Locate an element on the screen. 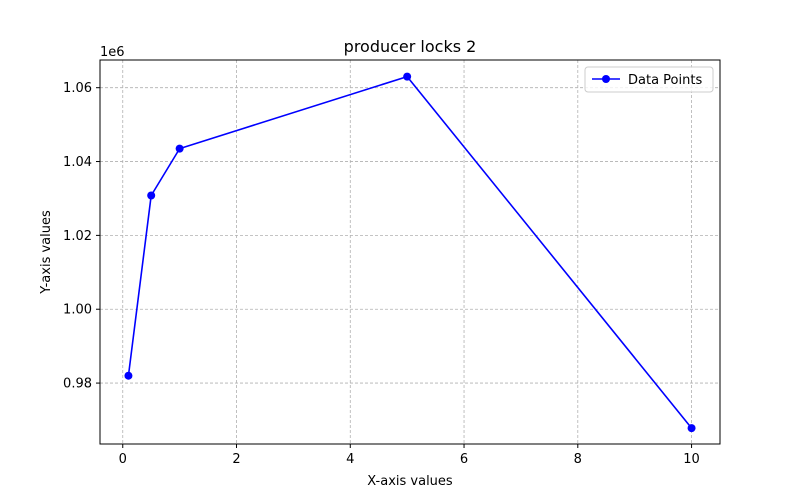 The image size is (800, 500). legend-box is located at coordinates (649, 79).